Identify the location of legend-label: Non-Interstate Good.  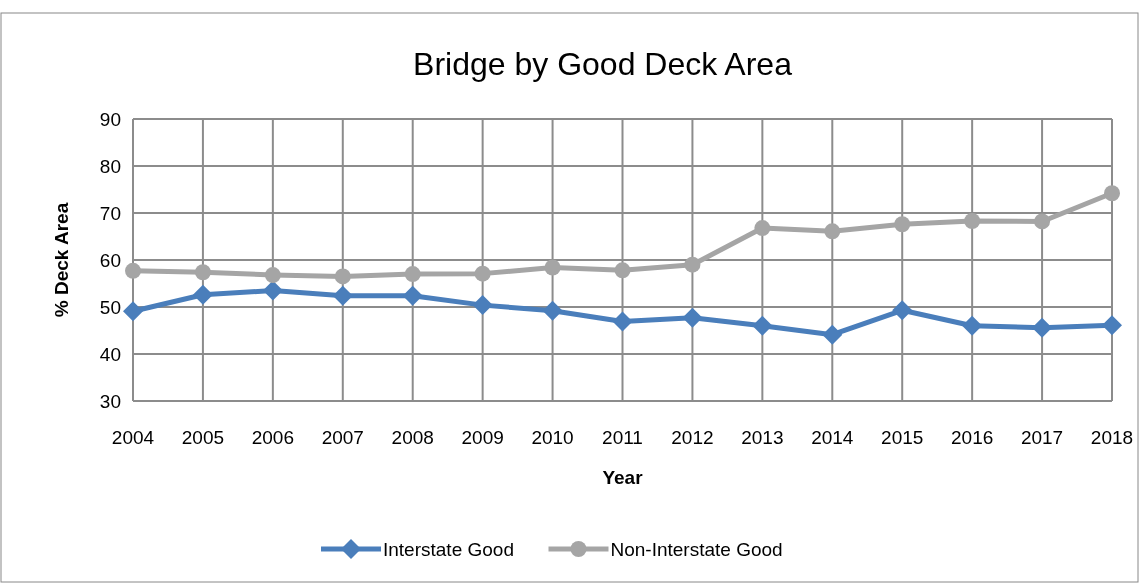
(696, 549).